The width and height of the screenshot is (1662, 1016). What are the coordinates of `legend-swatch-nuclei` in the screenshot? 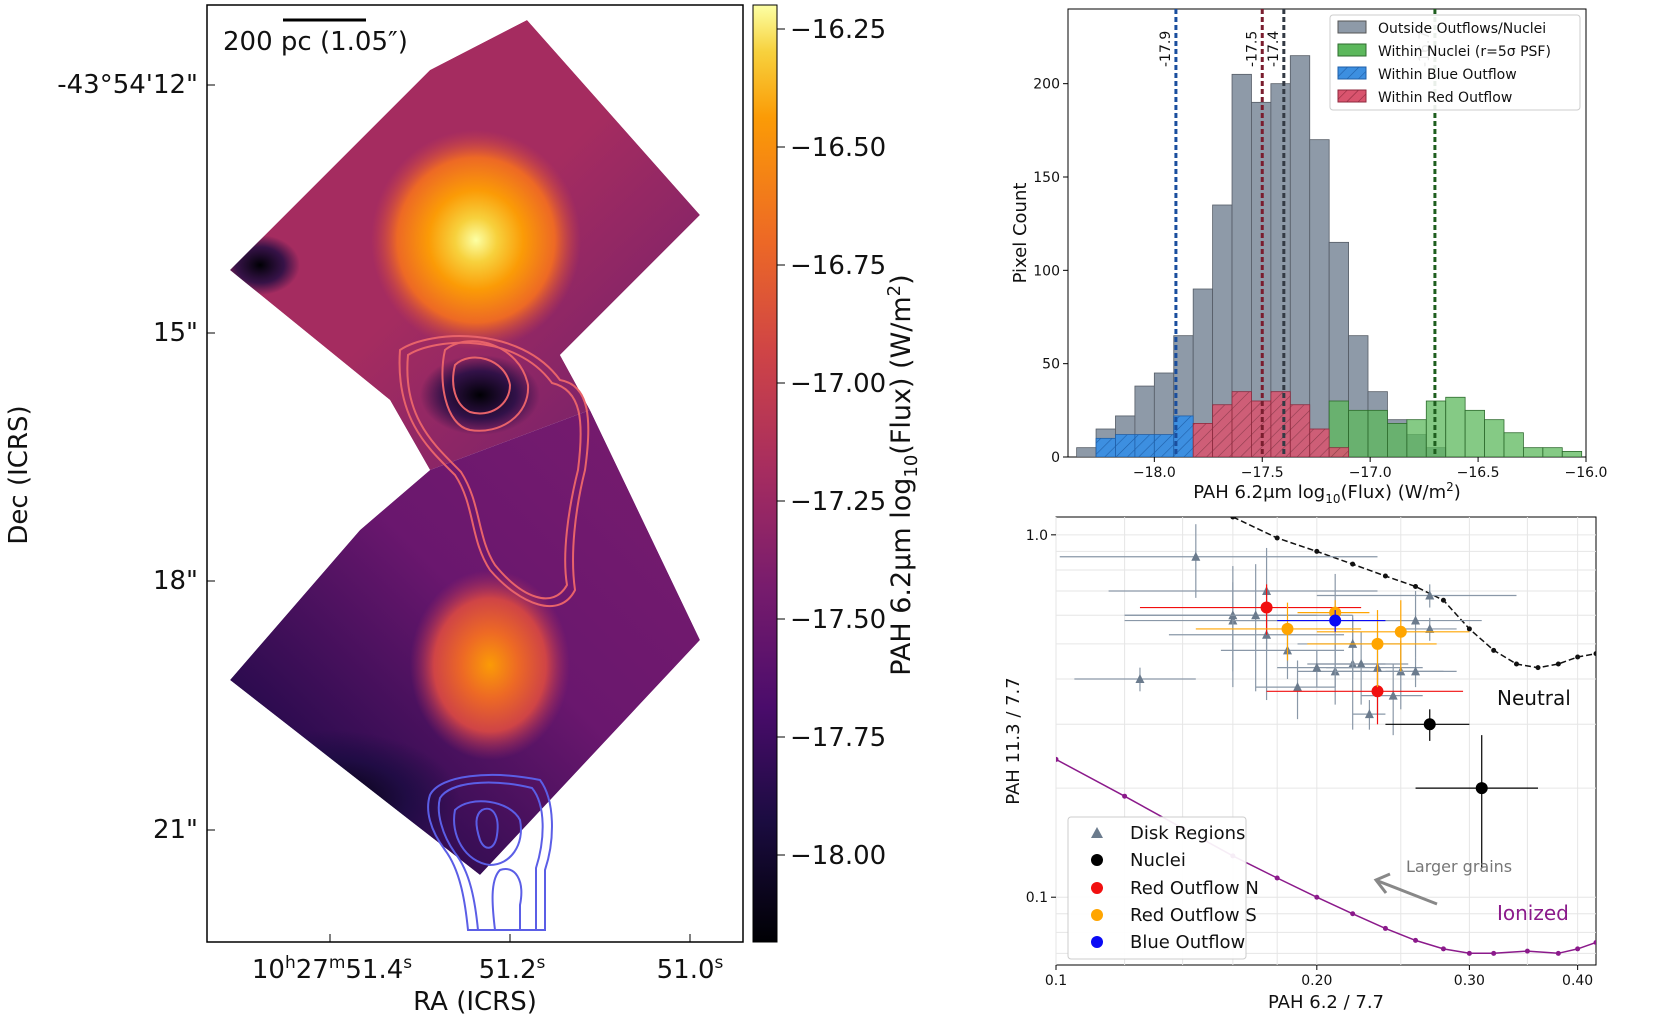 It's located at (1352, 50).